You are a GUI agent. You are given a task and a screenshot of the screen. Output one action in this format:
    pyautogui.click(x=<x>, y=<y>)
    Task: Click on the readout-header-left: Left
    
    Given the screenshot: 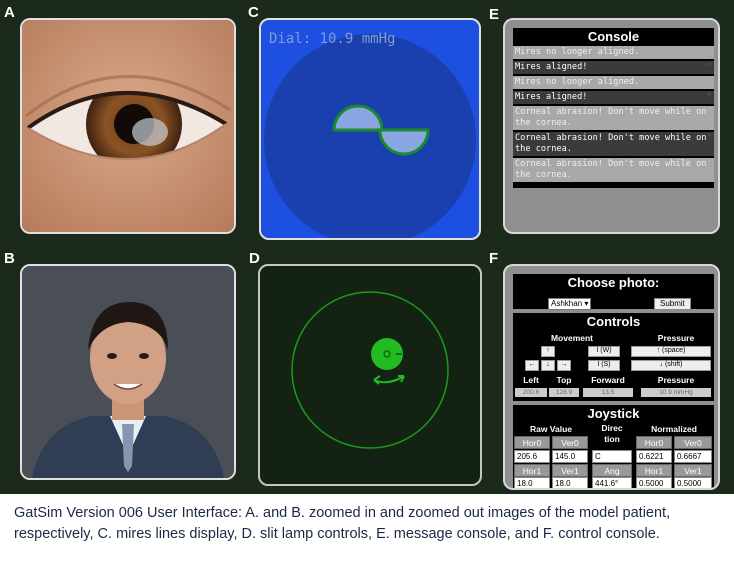 What is the action you would take?
    pyautogui.click(x=531, y=380)
    